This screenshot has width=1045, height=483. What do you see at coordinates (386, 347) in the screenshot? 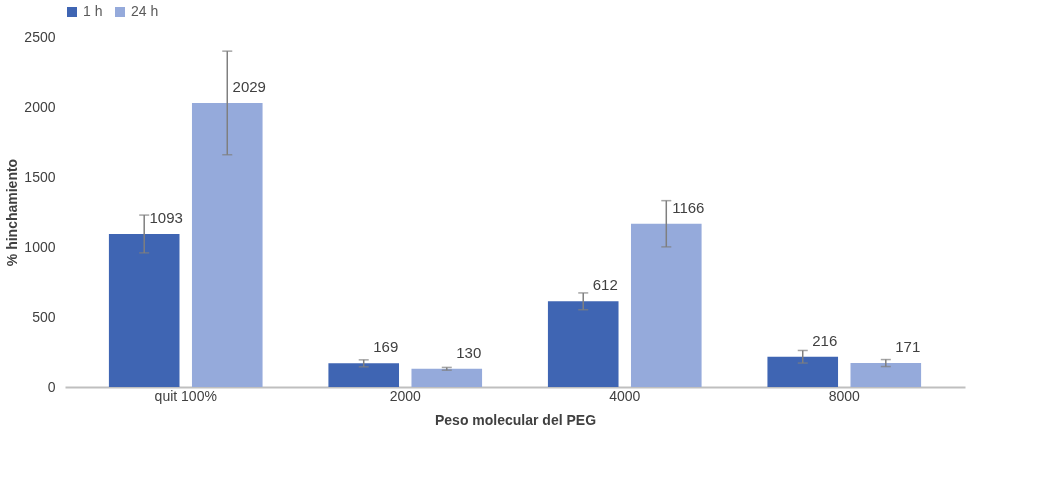
I see `data-label: 169` at bounding box center [386, 347].